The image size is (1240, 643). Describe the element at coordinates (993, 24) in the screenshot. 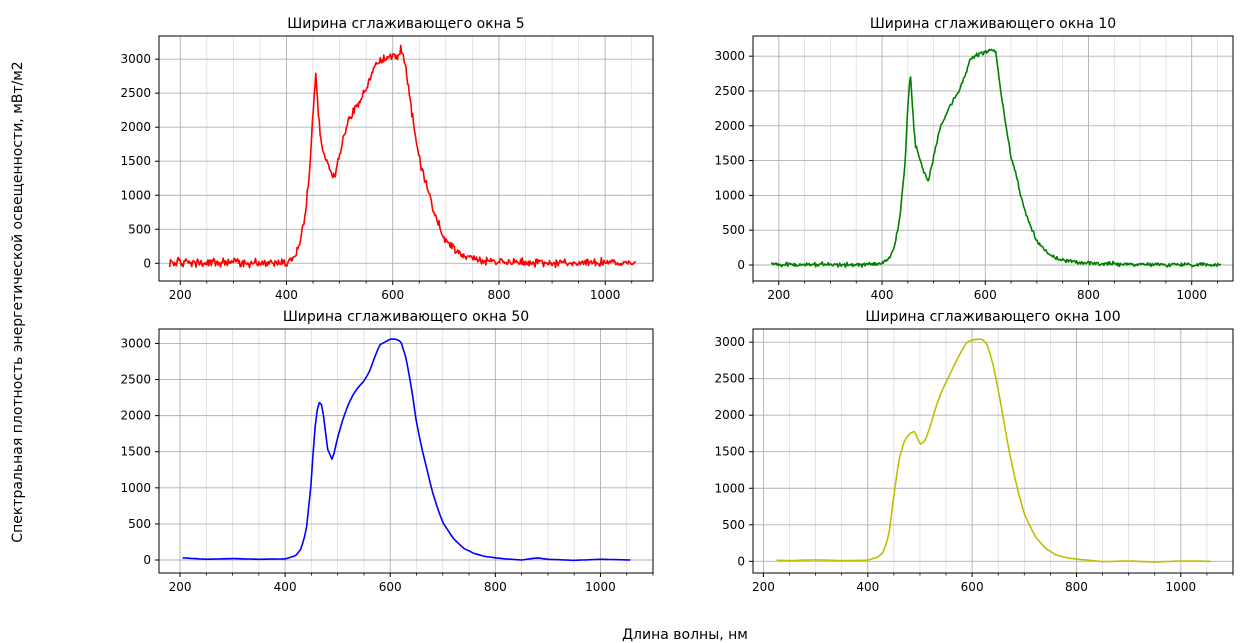

I see `subplot-title: Ширина сглаживающего окна 10` at that location.